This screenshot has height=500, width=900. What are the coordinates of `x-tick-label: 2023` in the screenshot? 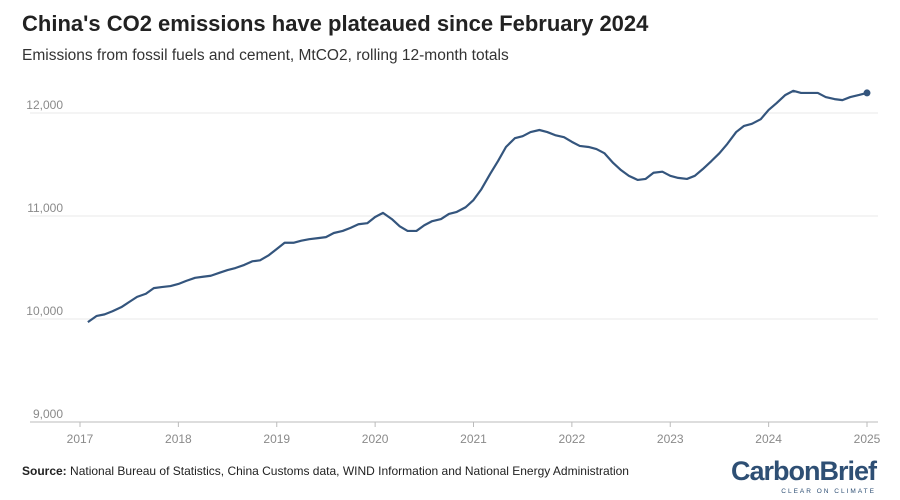 It's located at (670, 439).